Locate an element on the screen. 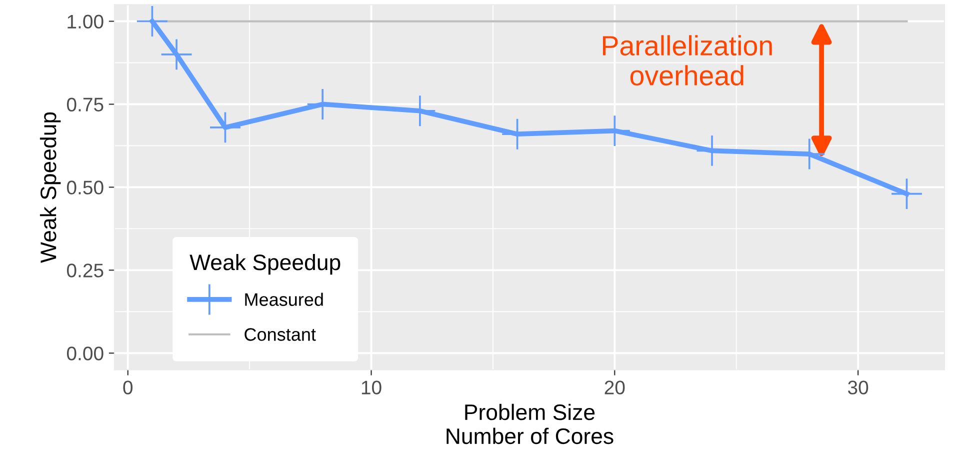  y-axis-title: Weak Speedup is located at coordinates (50, 187).